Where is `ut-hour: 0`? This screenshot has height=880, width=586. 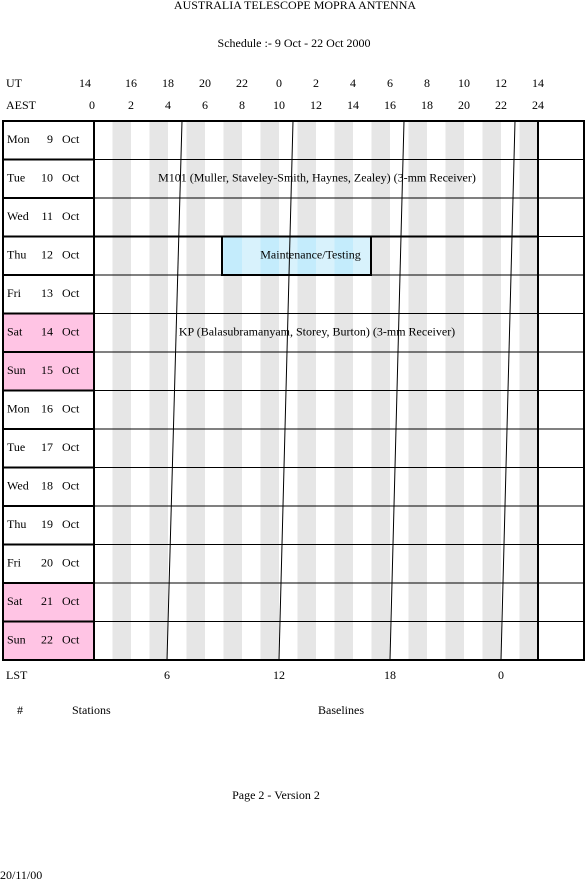
ut-hour: 0 is located at coordinates (279, 83).